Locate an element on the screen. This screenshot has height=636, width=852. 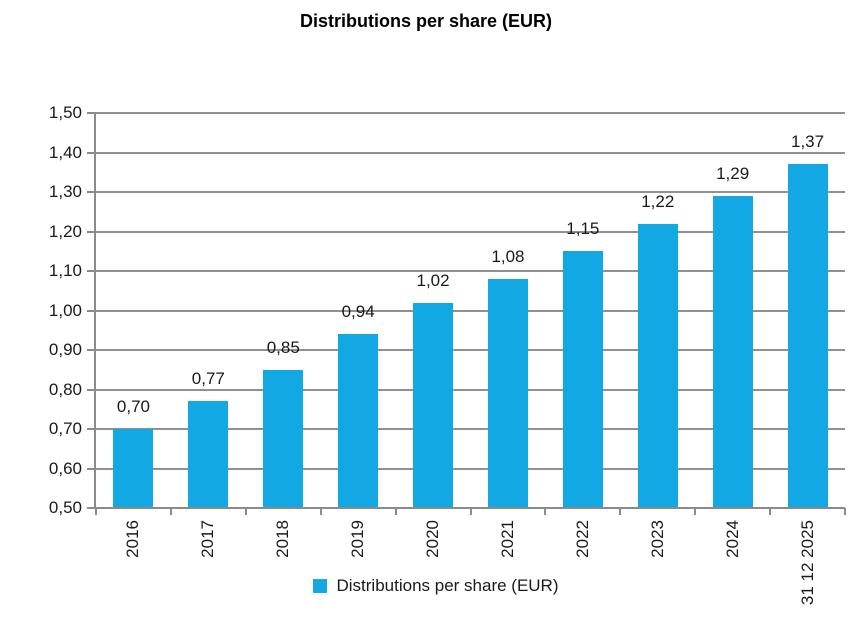
bar-value-label: 0,70 is located at coordinates (133, 406).